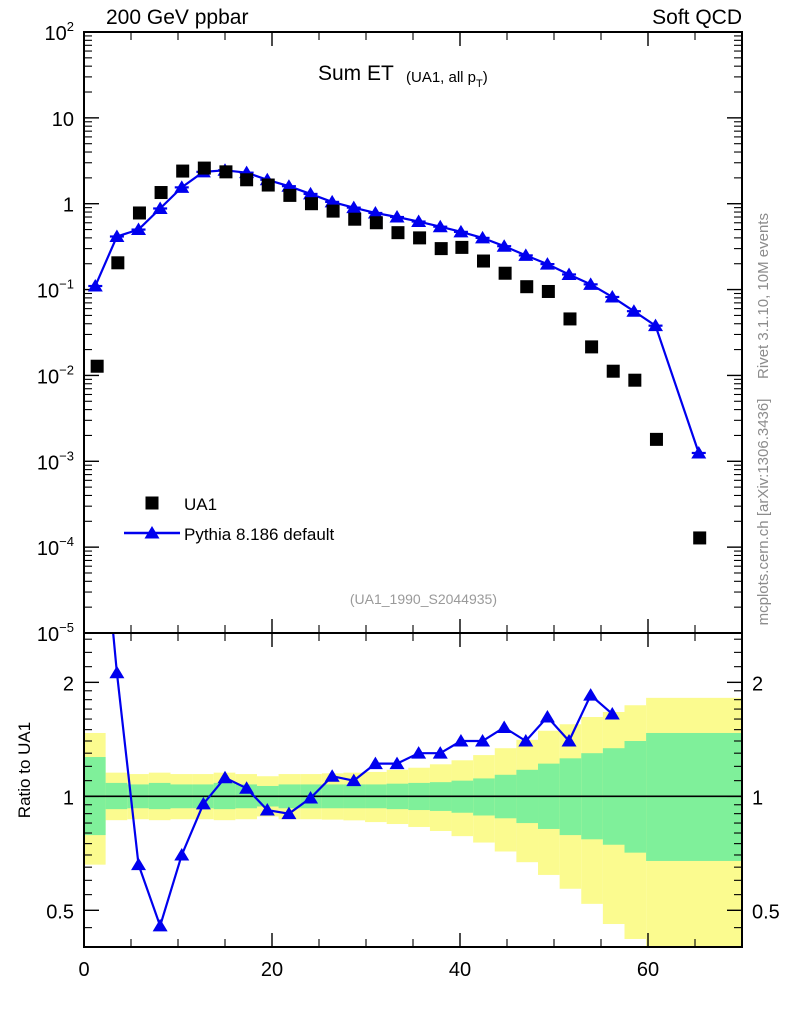 This screenshot has width=786, height=1024. Describe the element at coordinates (55, 547) in the screenshot. I see `y-tick-label: 10⁻⁴` at that location.